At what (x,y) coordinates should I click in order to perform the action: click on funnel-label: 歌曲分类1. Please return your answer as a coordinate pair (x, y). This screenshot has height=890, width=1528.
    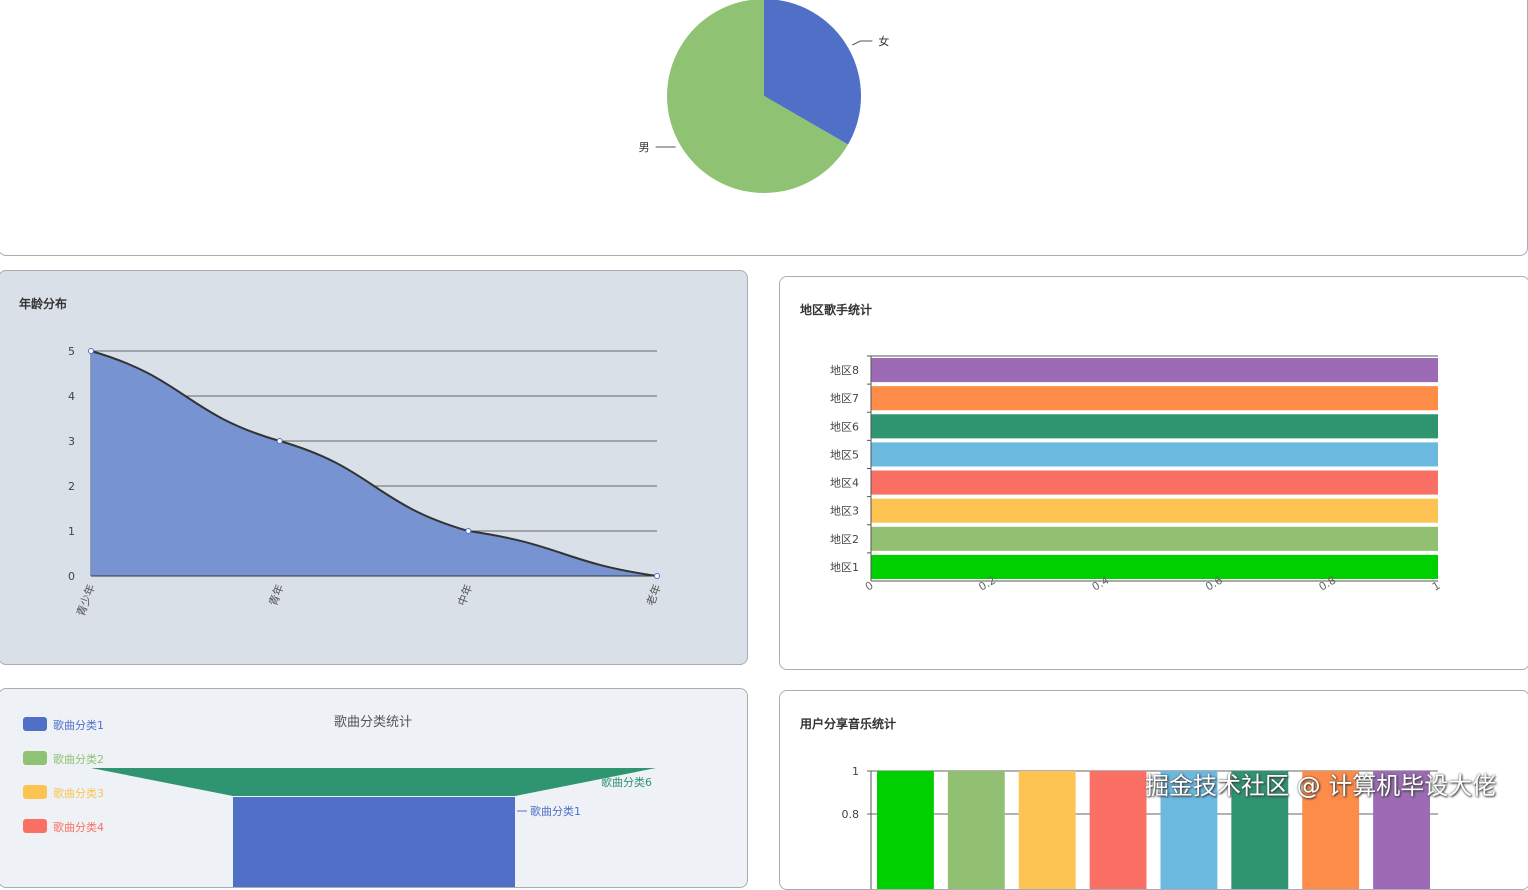
    Looking at the image, I should click on (555, 811).